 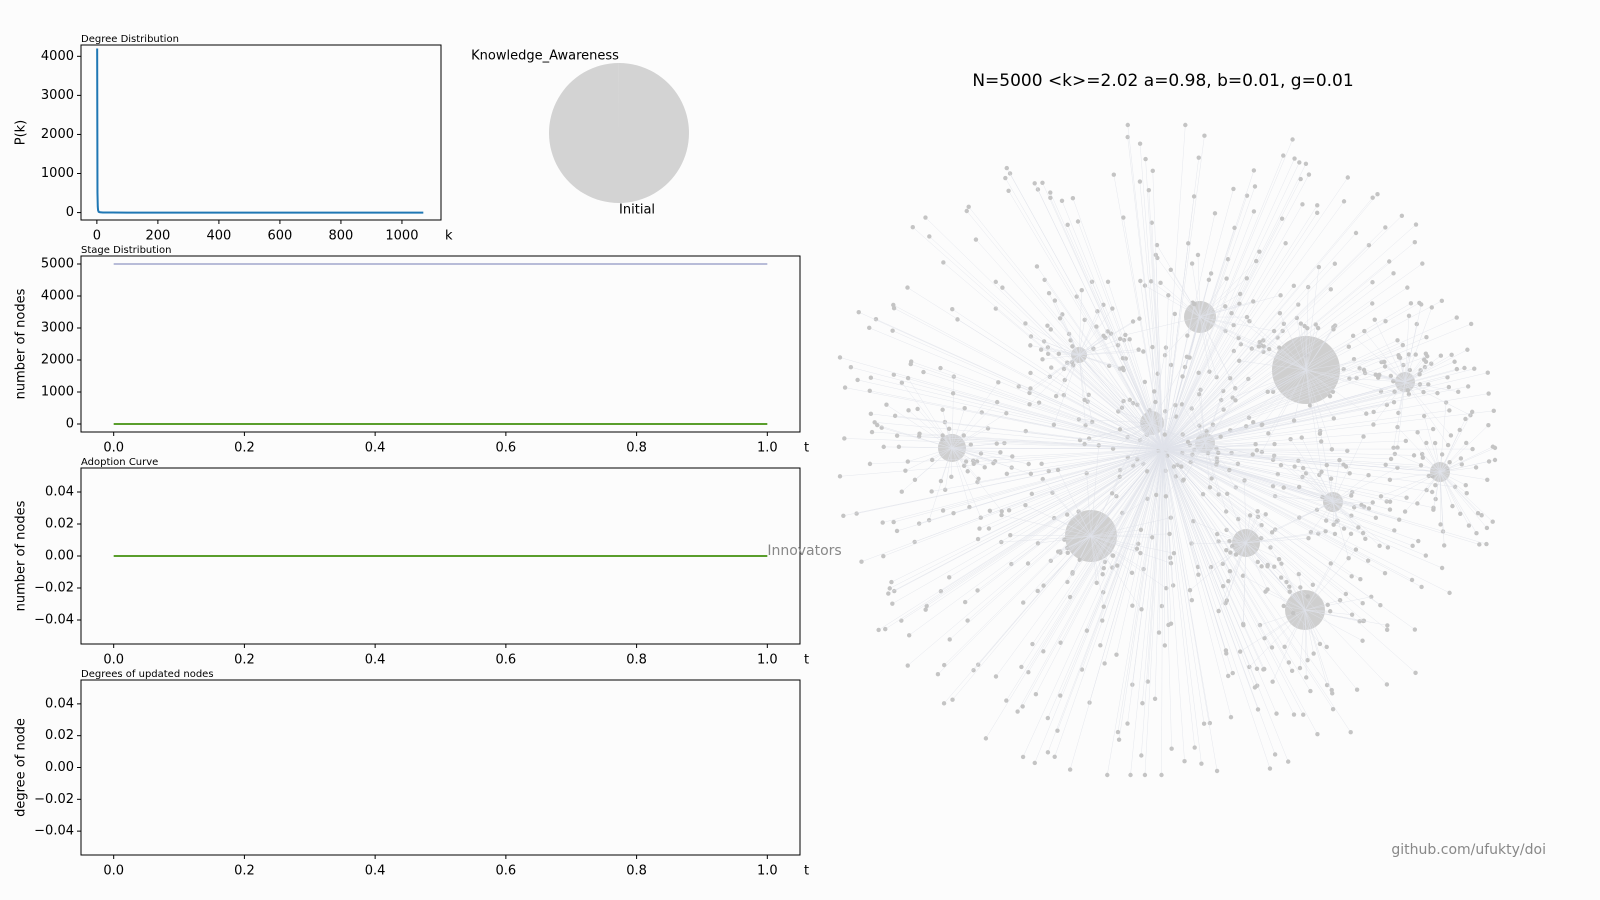 I want to click on x-tick-label: 1.0, so click(x=767, y=871).